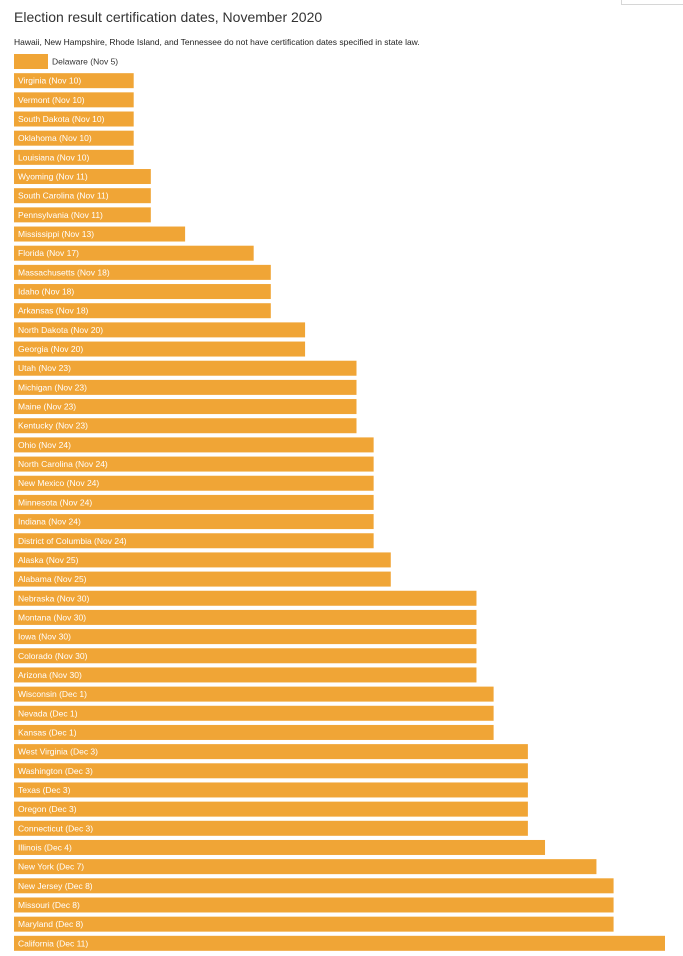  Describe the element at coordinates (55, 886) in the screenshot. I see `bar-label: New Jersey (Dec 8)` at that location.